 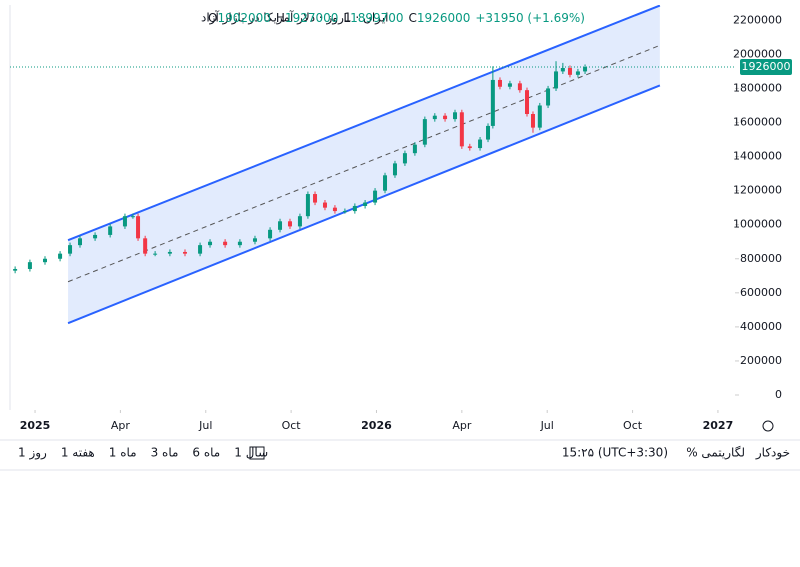 What do you see at coordinates (768, 426) in the screenshot?
I see `settings-button` at bounding box center [768, 426].